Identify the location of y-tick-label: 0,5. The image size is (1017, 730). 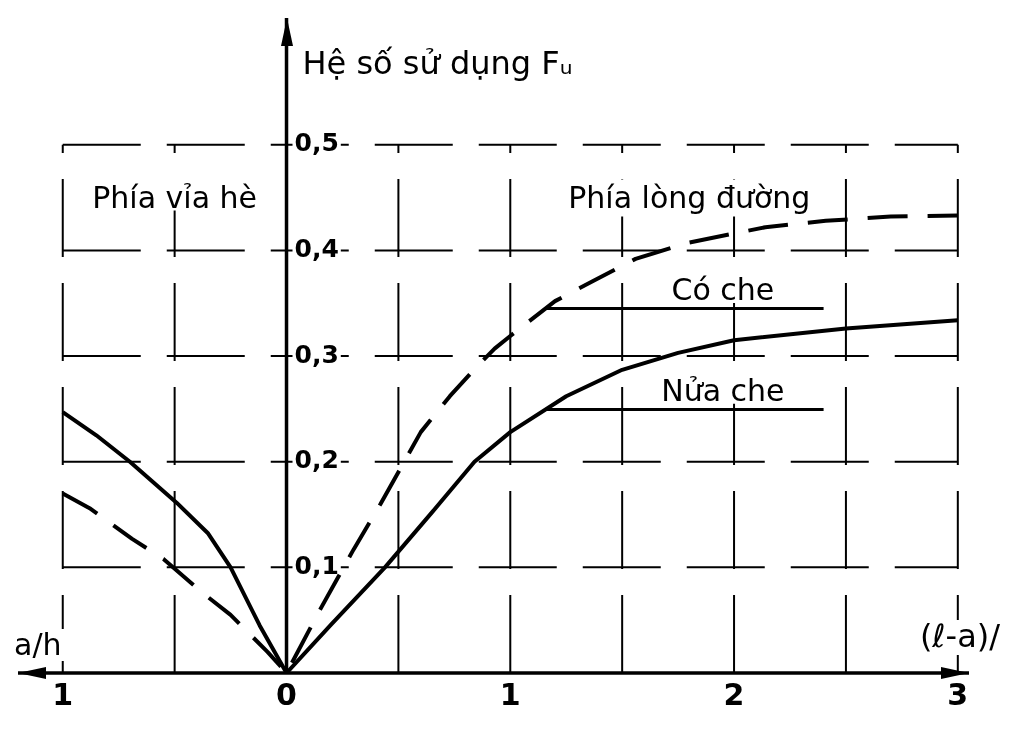
(316, 143).